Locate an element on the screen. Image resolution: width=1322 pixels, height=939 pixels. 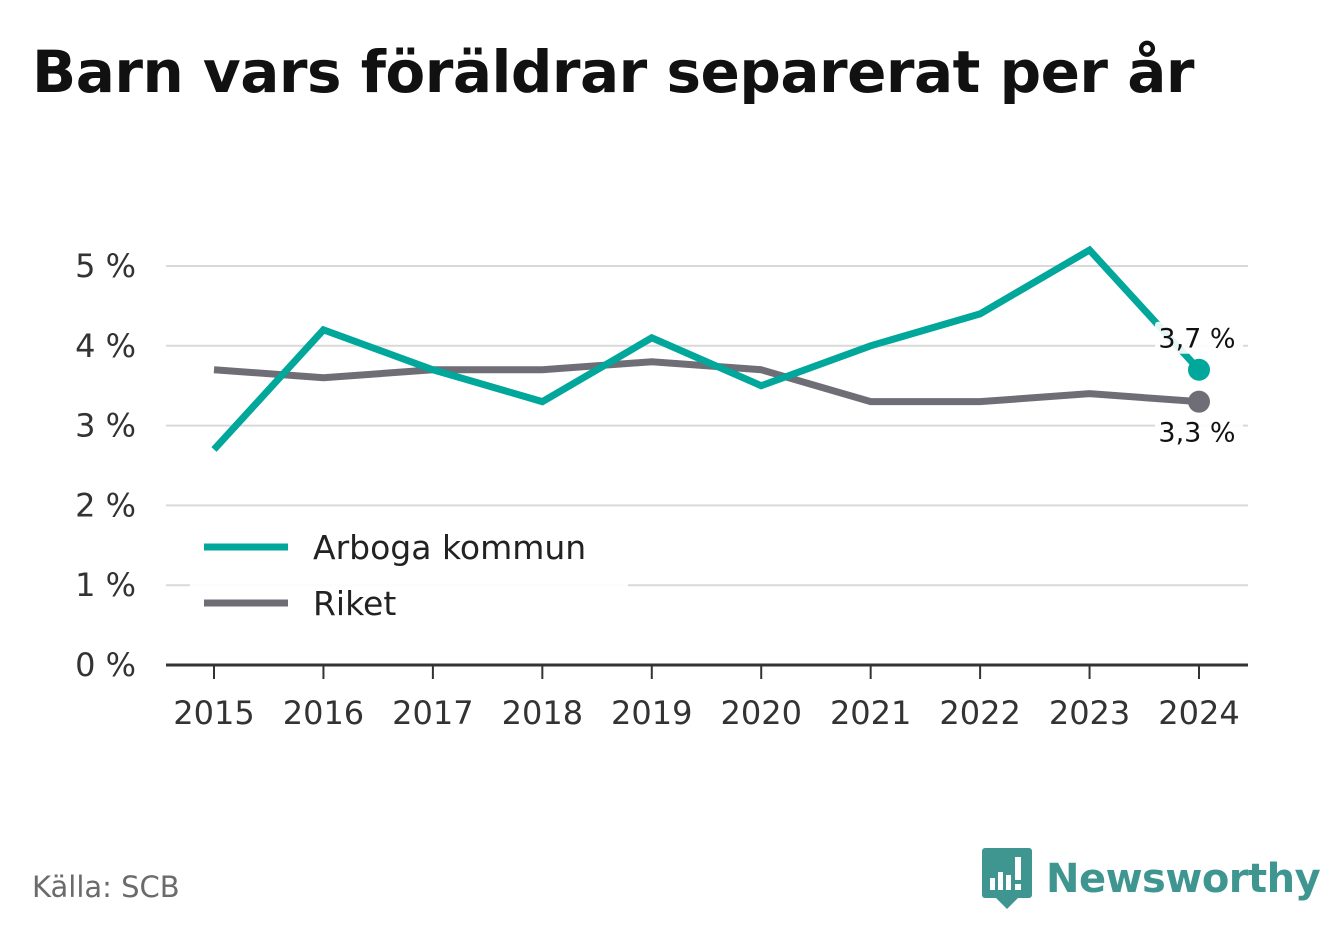
source-note: Källa: SCB is located at coordinates (106, 887).